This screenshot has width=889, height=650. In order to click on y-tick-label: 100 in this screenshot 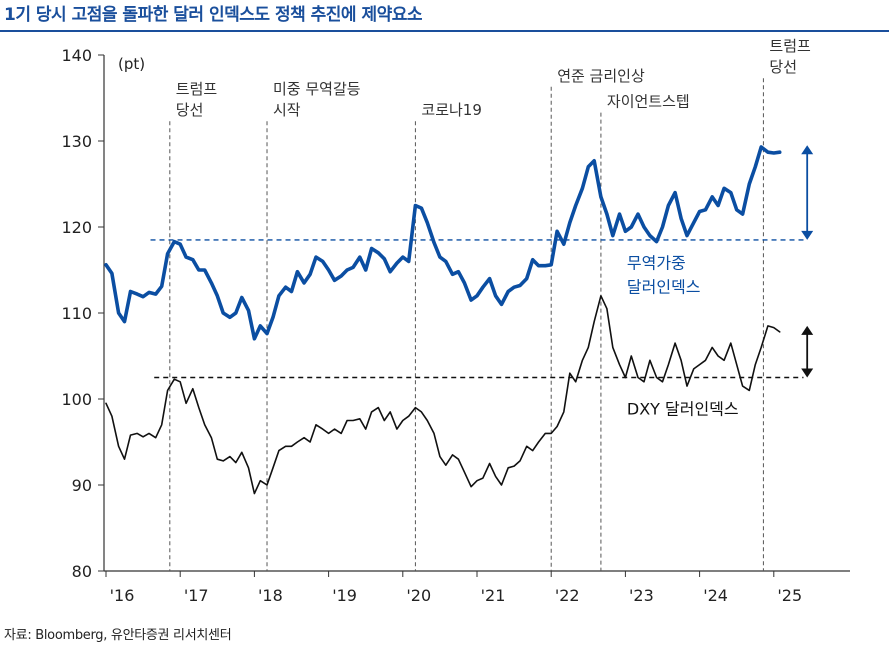, I will do `click(76, 399)`.